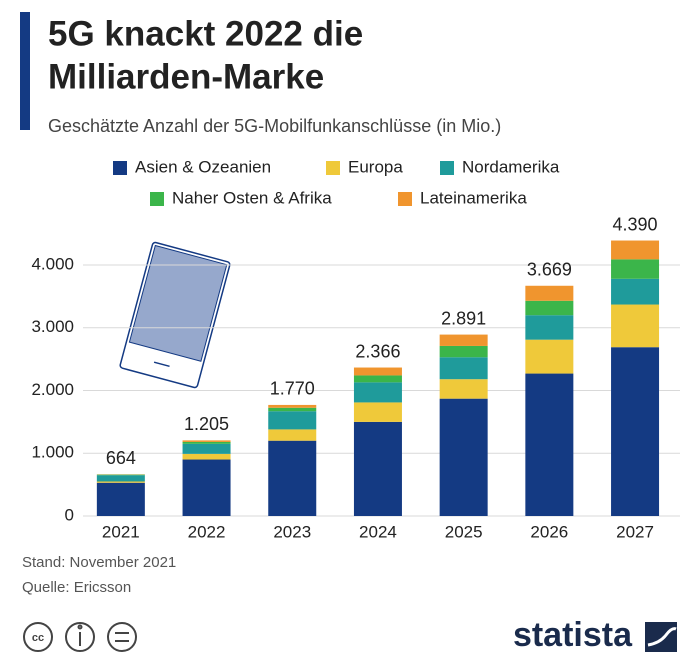  I want to click on cc-icon-text: cc, so click(38, 638).